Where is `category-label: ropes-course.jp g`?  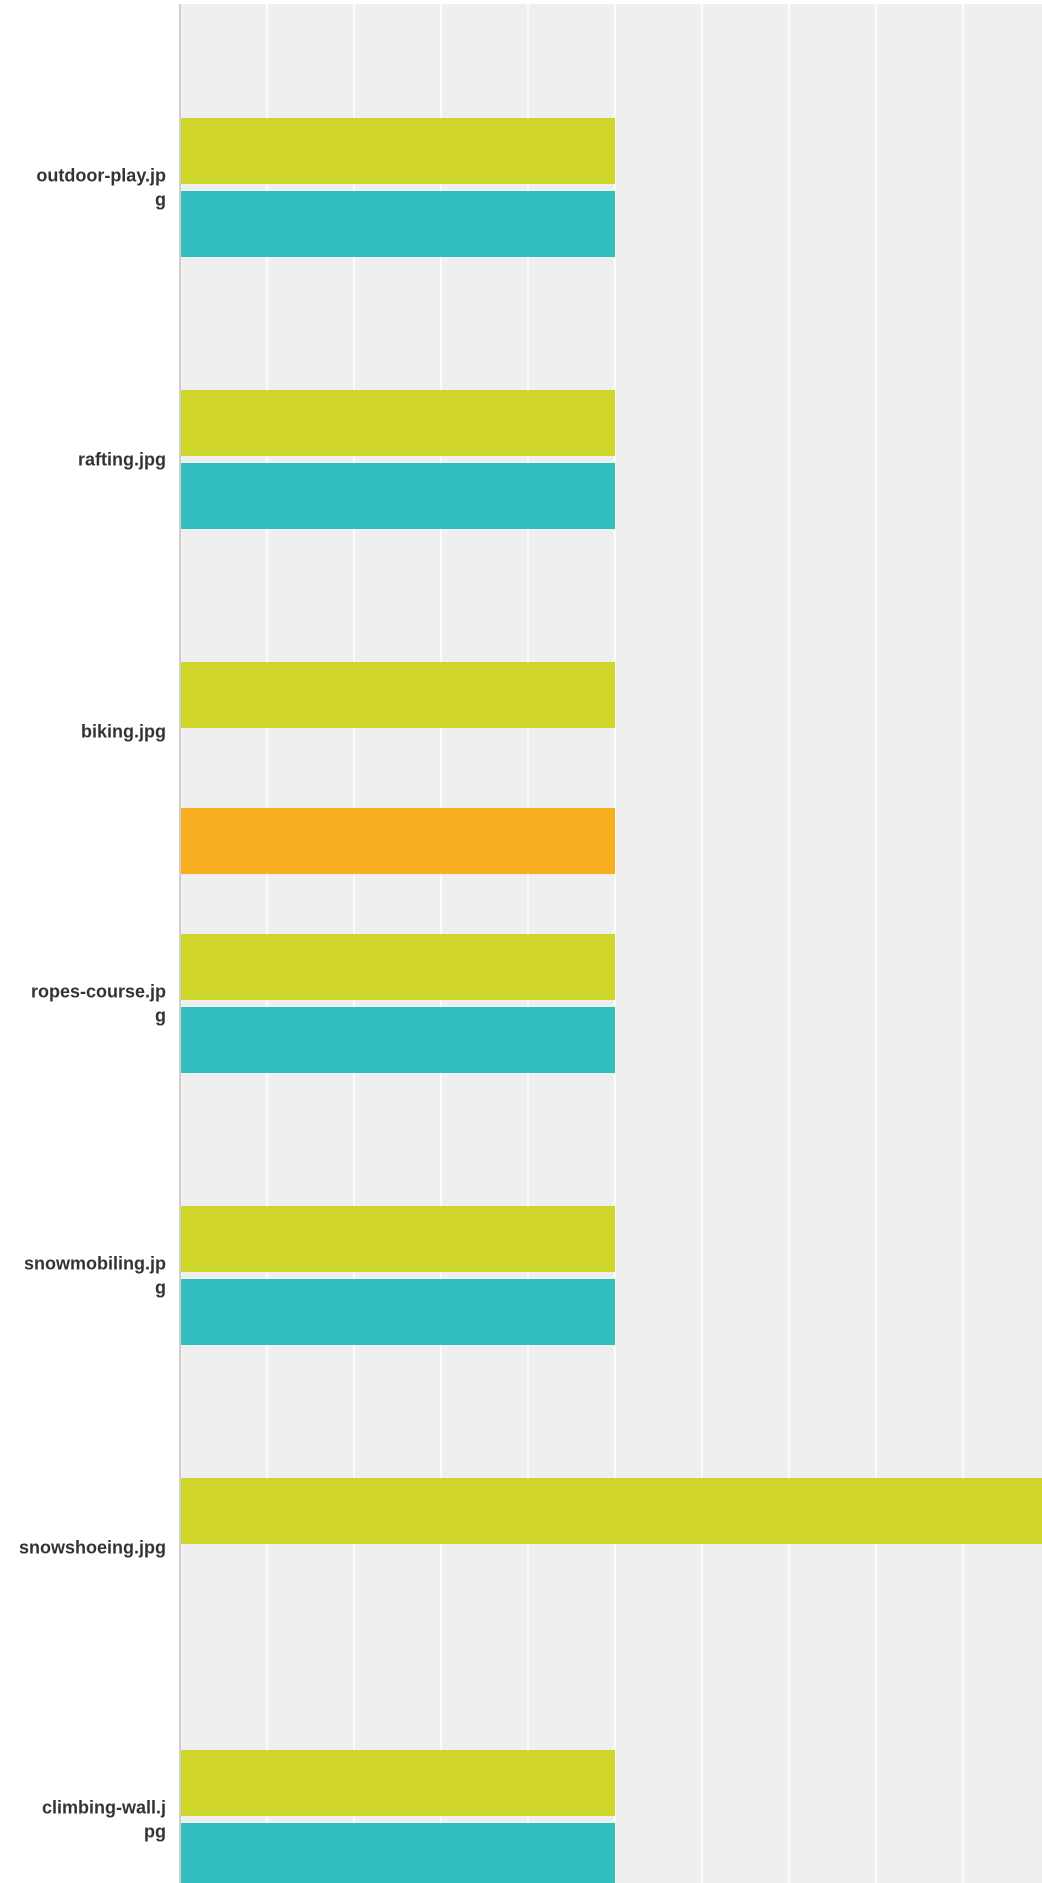 category-label: ropes-course.jp g is located at coordinates (98, 1004).